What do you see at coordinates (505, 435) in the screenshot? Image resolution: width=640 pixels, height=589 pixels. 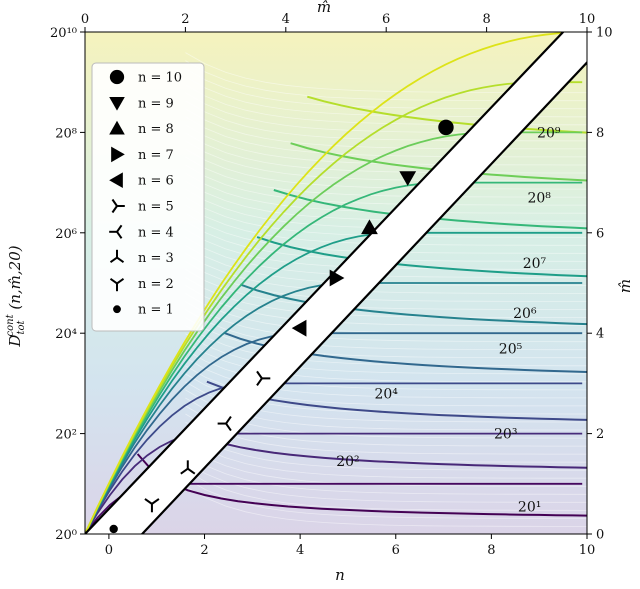 I see `contour-label-3: 20³` at bounding box center [505, 435].